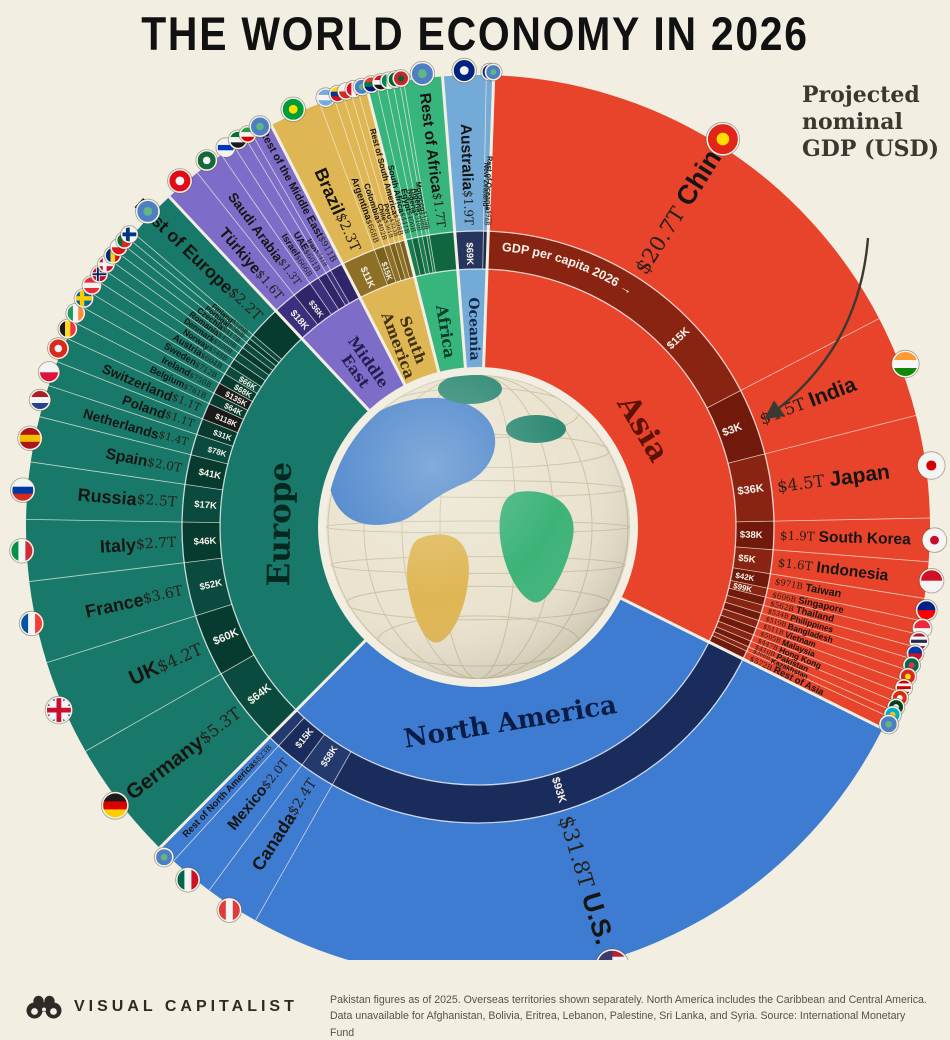  I want to click on inner-ring-south-america, so click(399, 331).